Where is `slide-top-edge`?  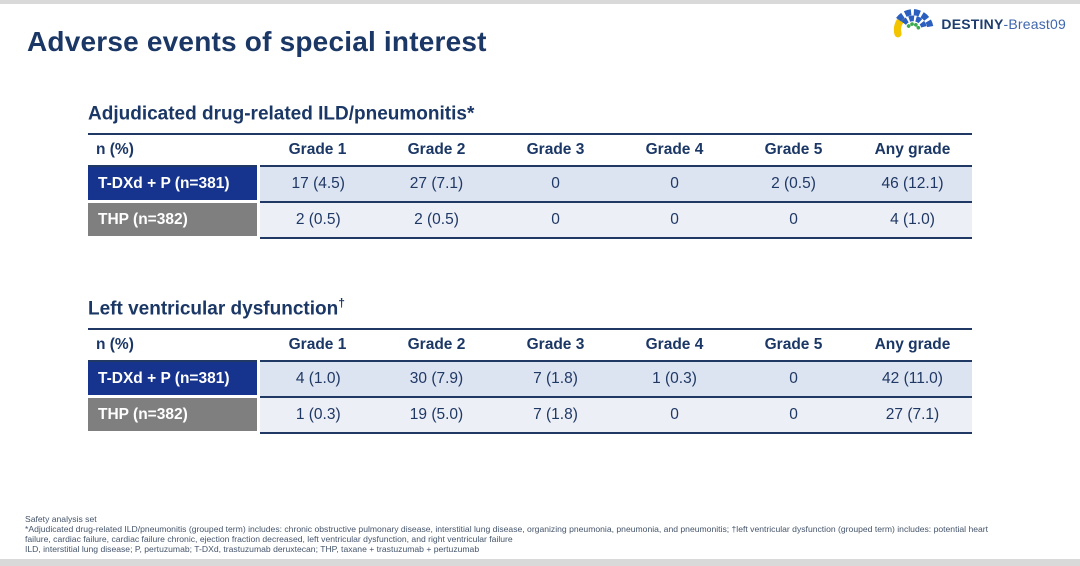
slide-top-edge is located at coordinates (540, 2).